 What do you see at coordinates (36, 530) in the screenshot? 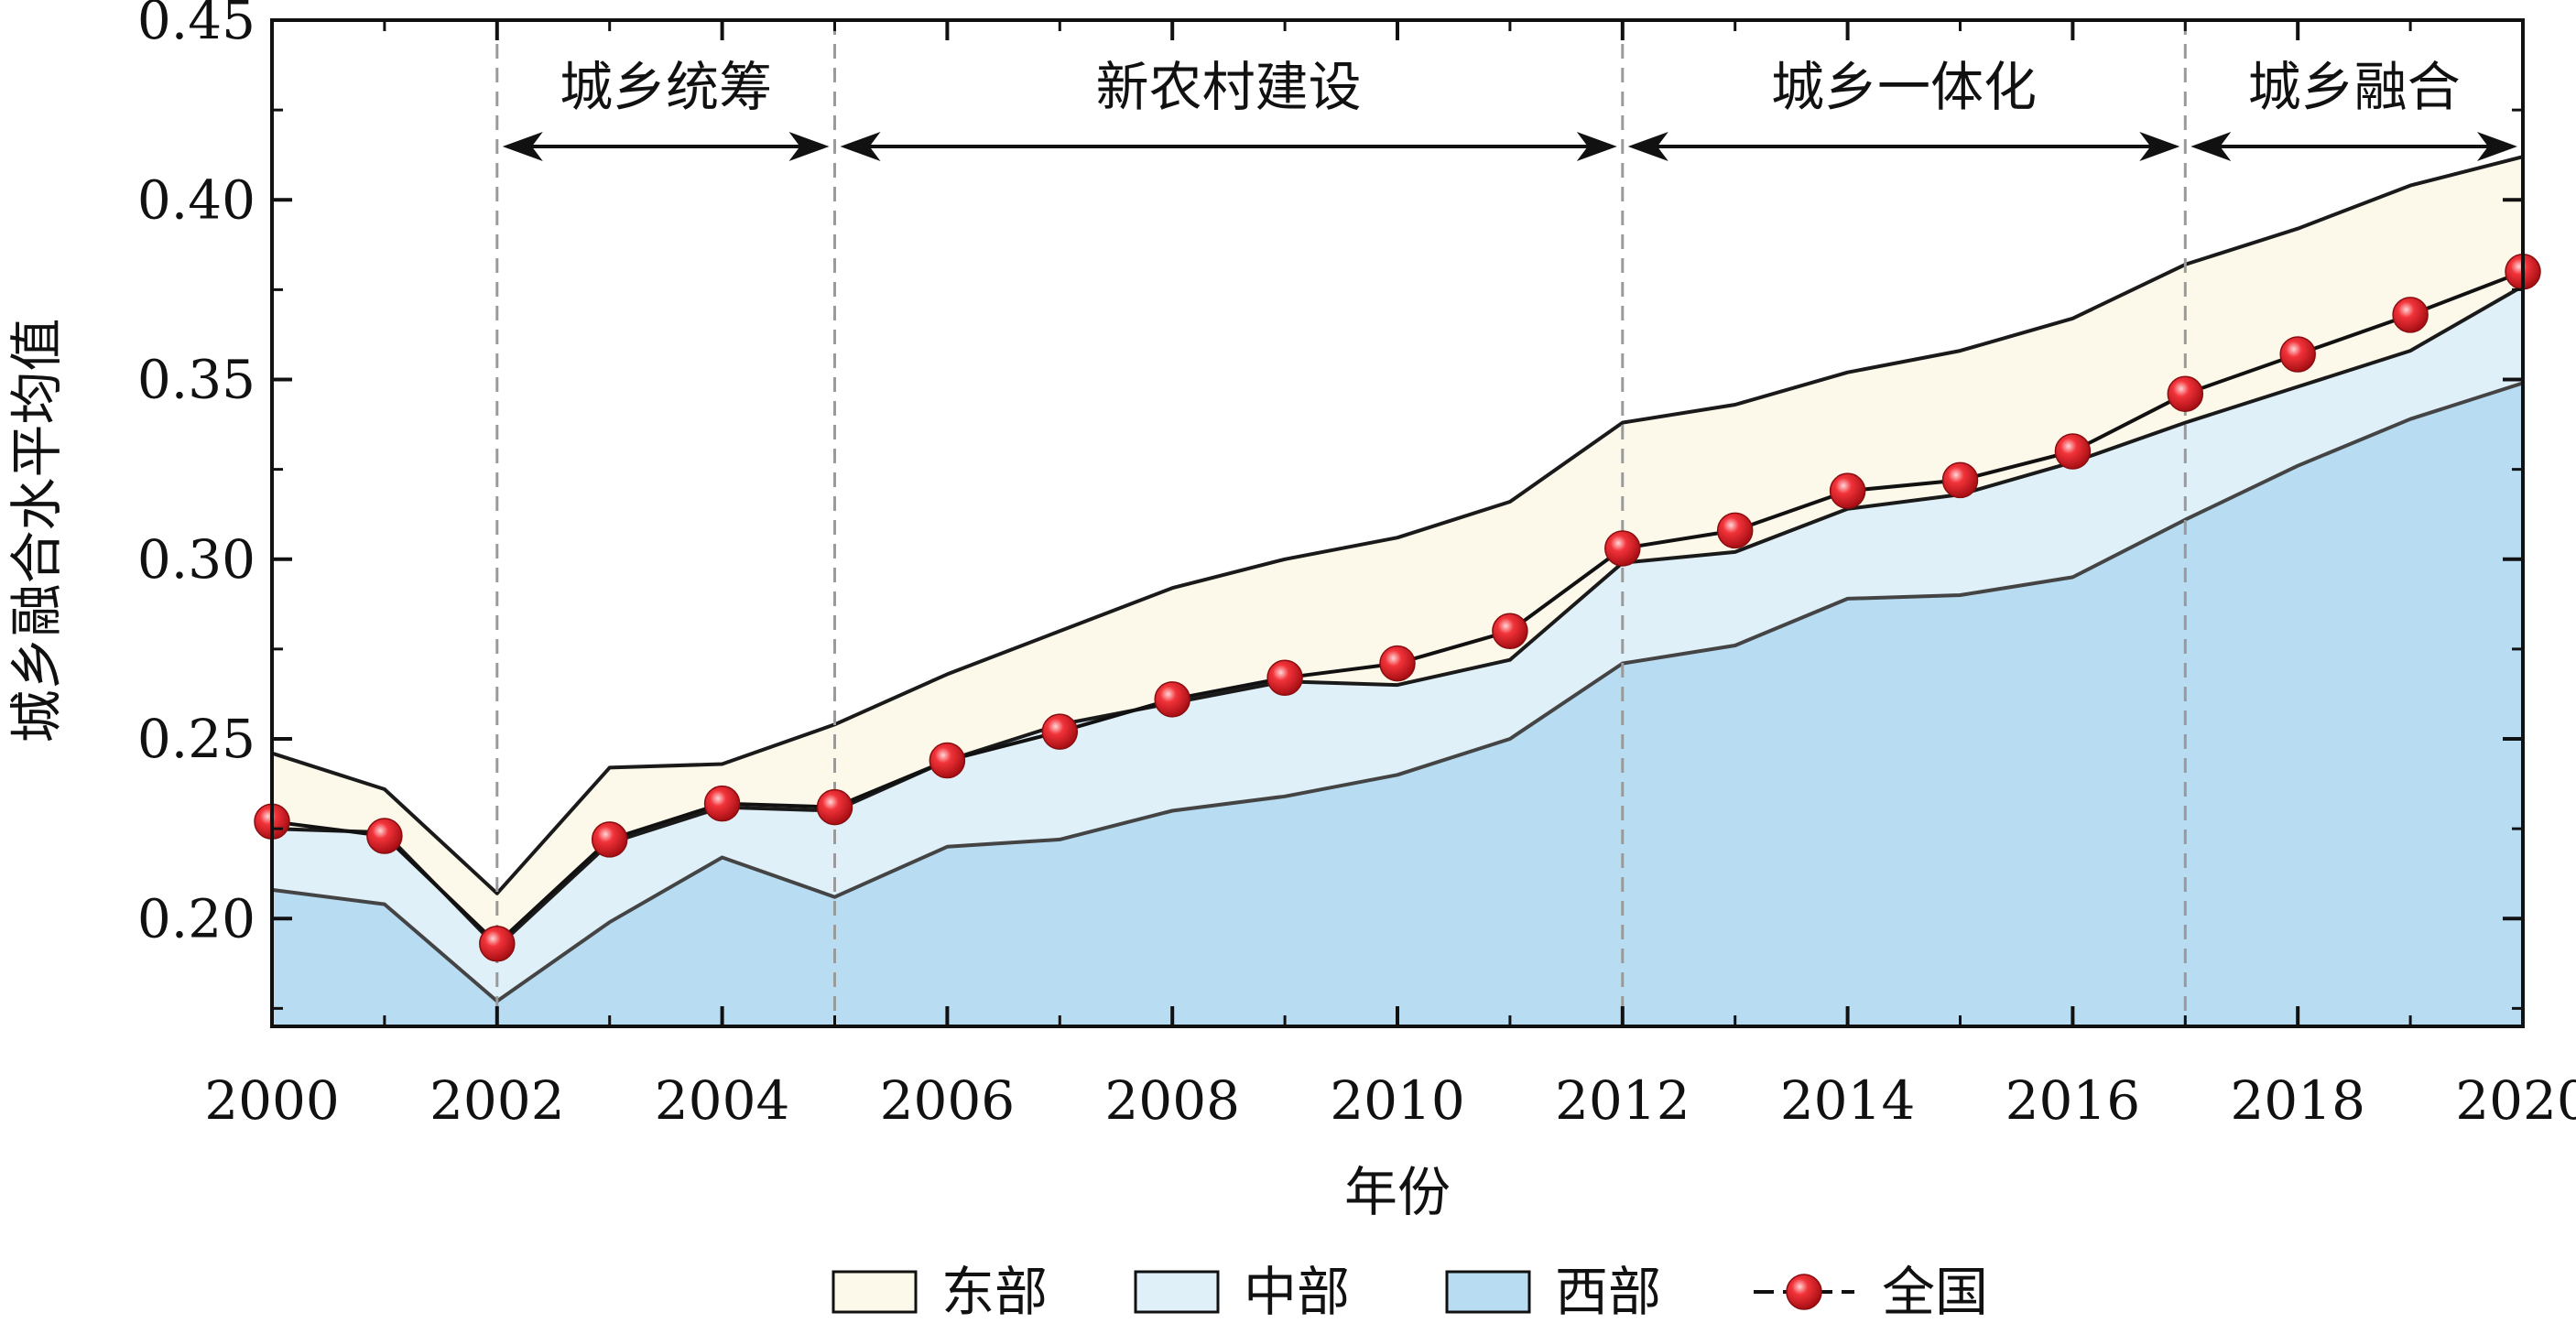
I see `y-axis-title: 城乡融合水平均值` at bounding box center [36, 530].